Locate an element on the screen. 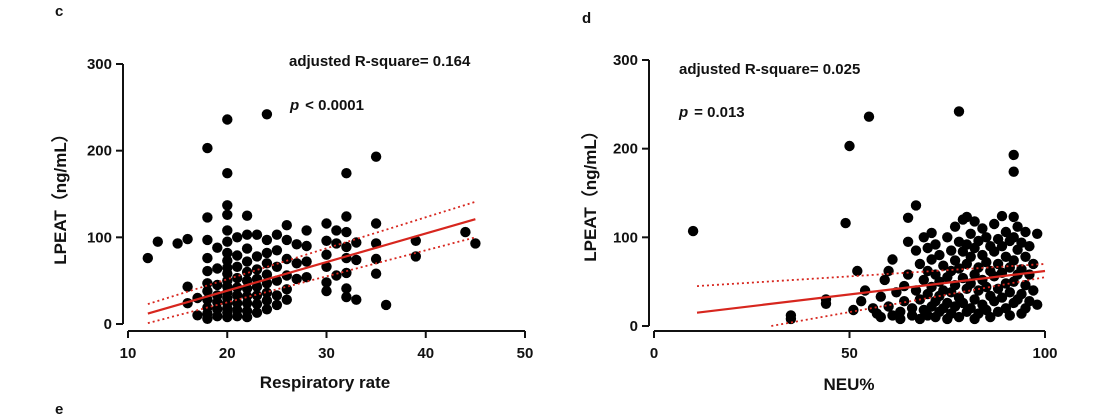  x-tick-label: 0 is located at coordinates (654, 353).